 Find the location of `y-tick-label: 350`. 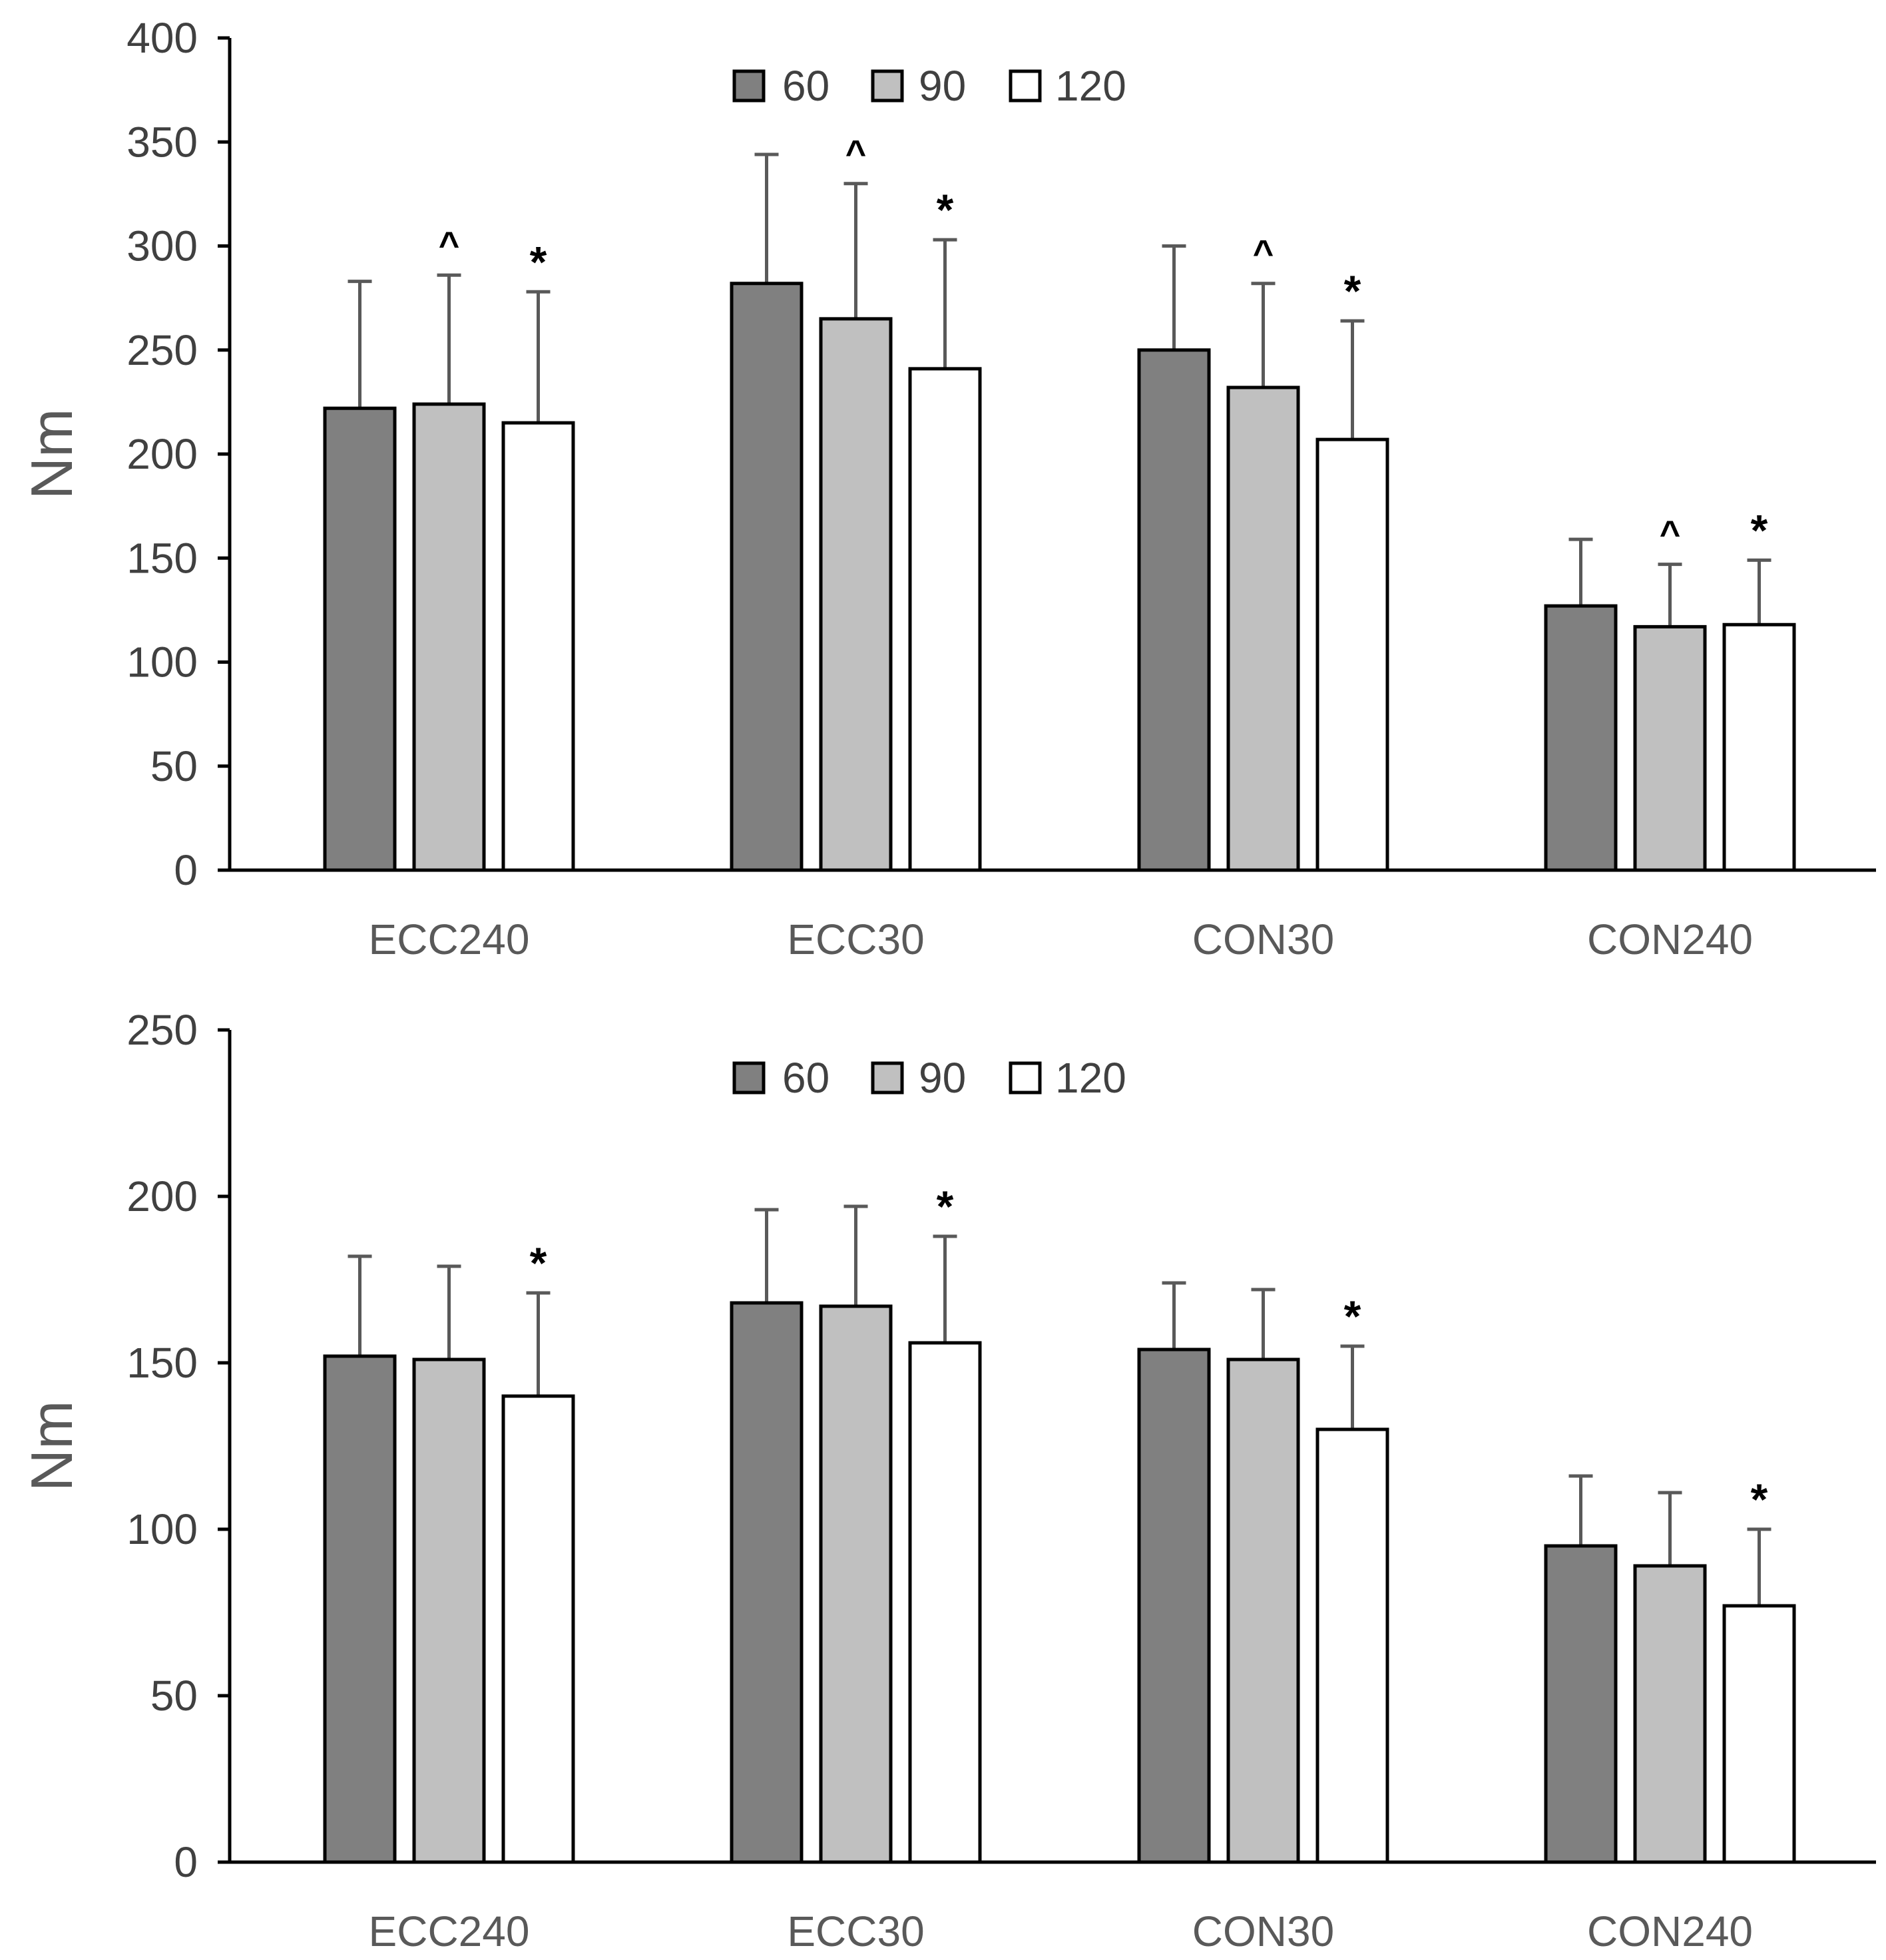

y-tick-label: 350 is located at coordinates (162, 142).